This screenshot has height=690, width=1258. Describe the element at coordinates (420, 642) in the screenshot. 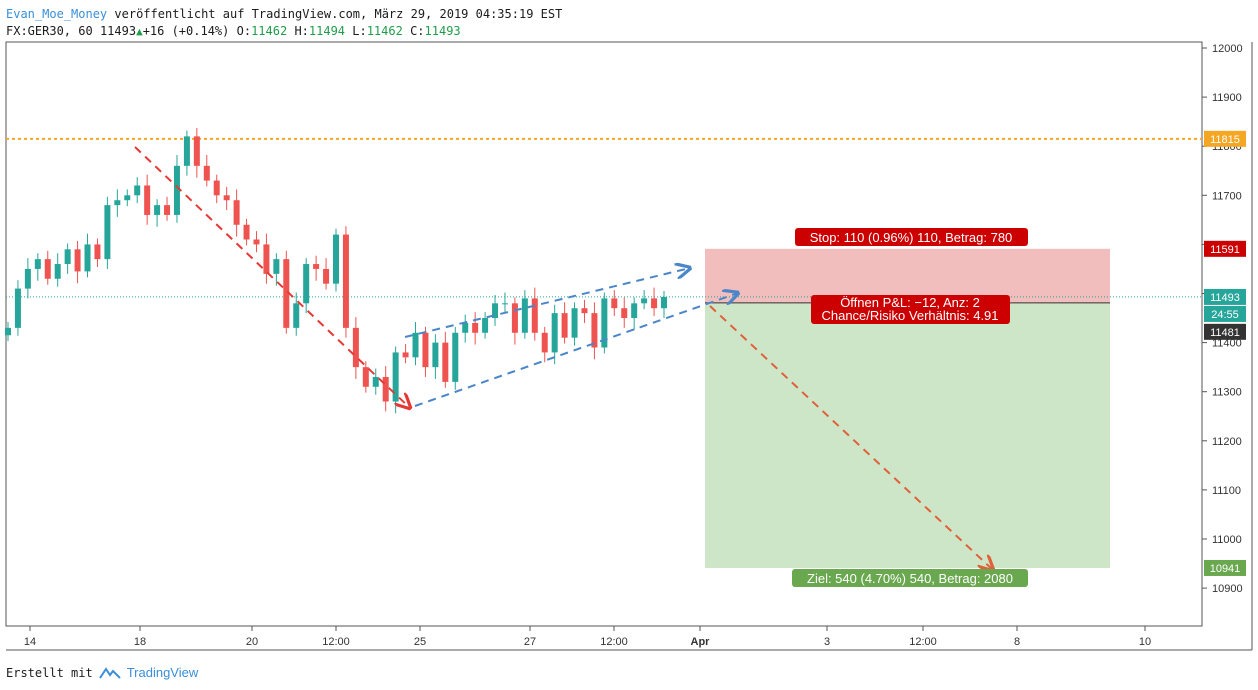

I see `x-tick-label: 25` at that location.